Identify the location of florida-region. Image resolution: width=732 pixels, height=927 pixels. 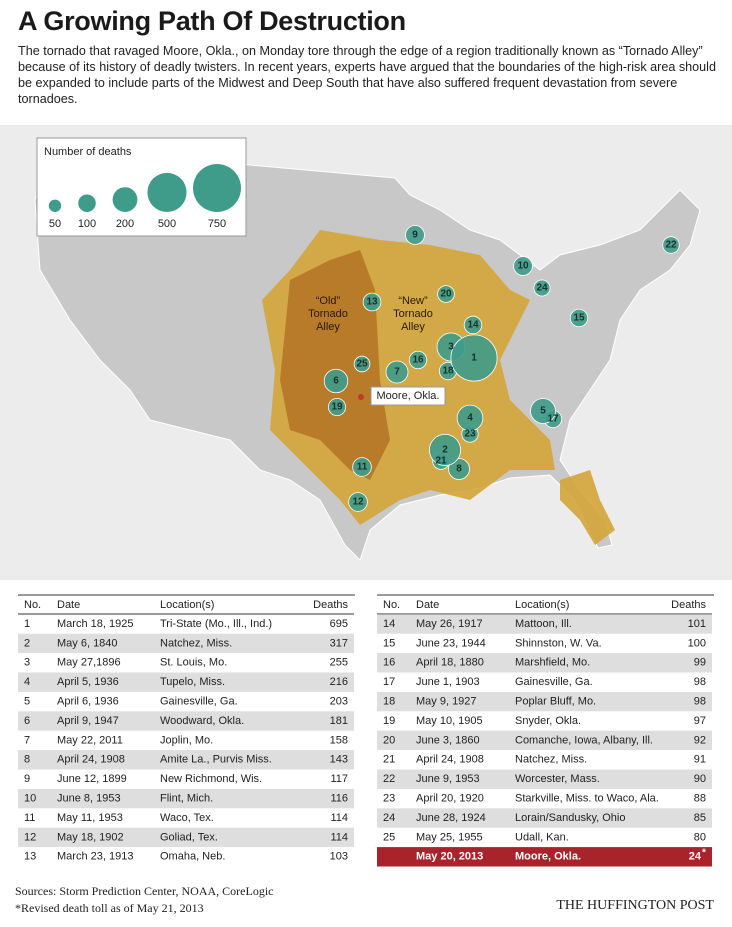
(587, 507).